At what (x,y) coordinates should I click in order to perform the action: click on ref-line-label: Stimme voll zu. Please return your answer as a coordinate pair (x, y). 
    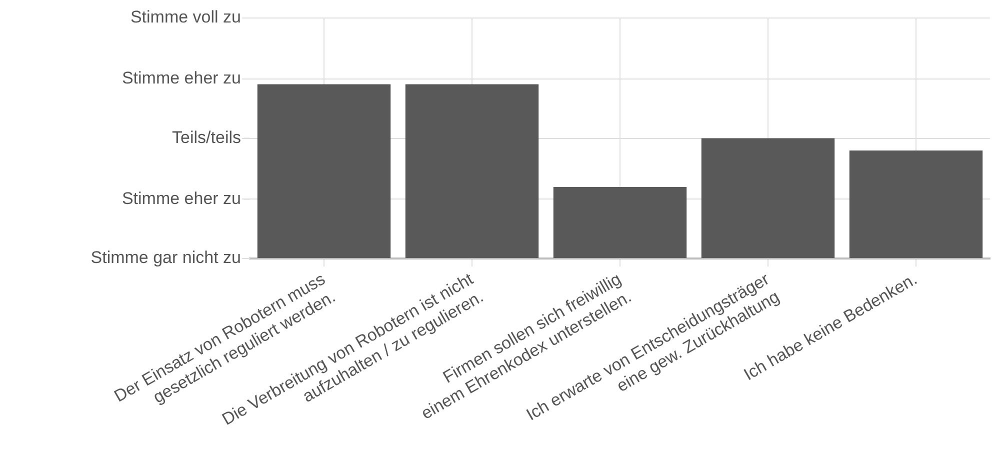
    Looking at the image, I should click on (185, 17).